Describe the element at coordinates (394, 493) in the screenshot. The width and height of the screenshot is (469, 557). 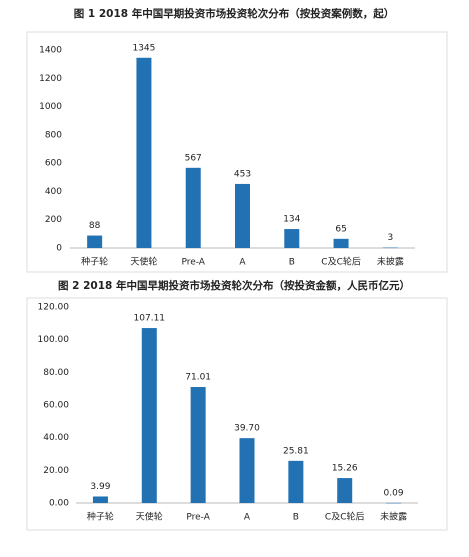
I see `data-label: 0.09` at that location.